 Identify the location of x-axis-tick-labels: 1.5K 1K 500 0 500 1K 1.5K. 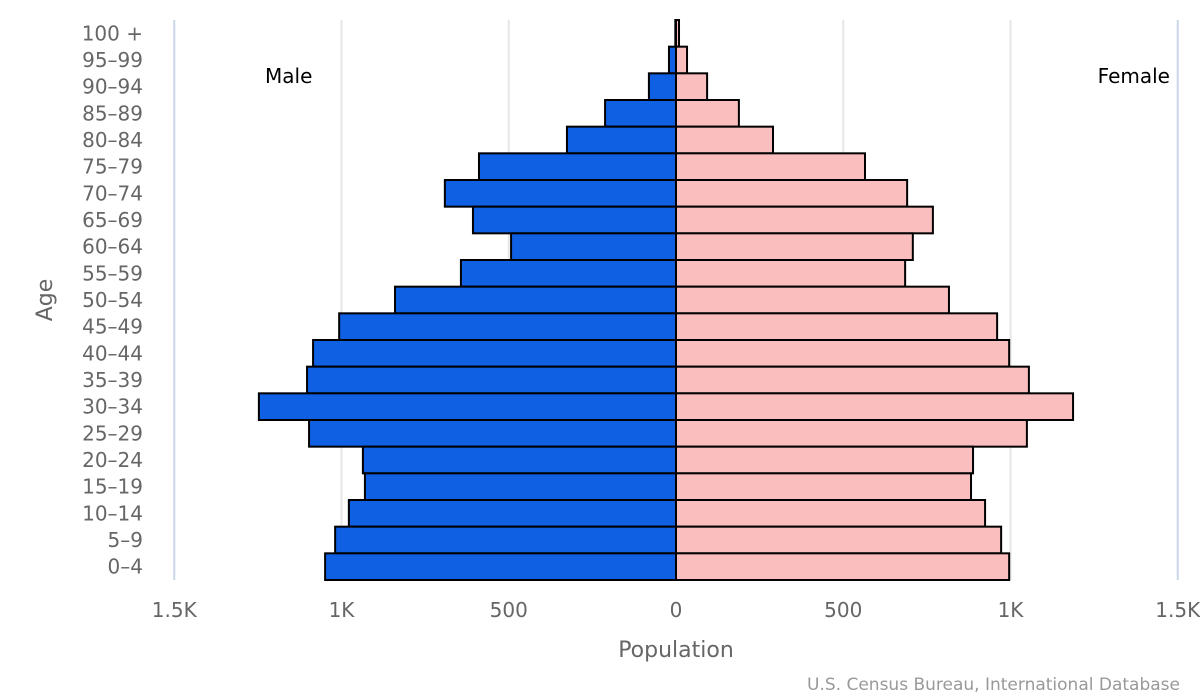
(676, 610).